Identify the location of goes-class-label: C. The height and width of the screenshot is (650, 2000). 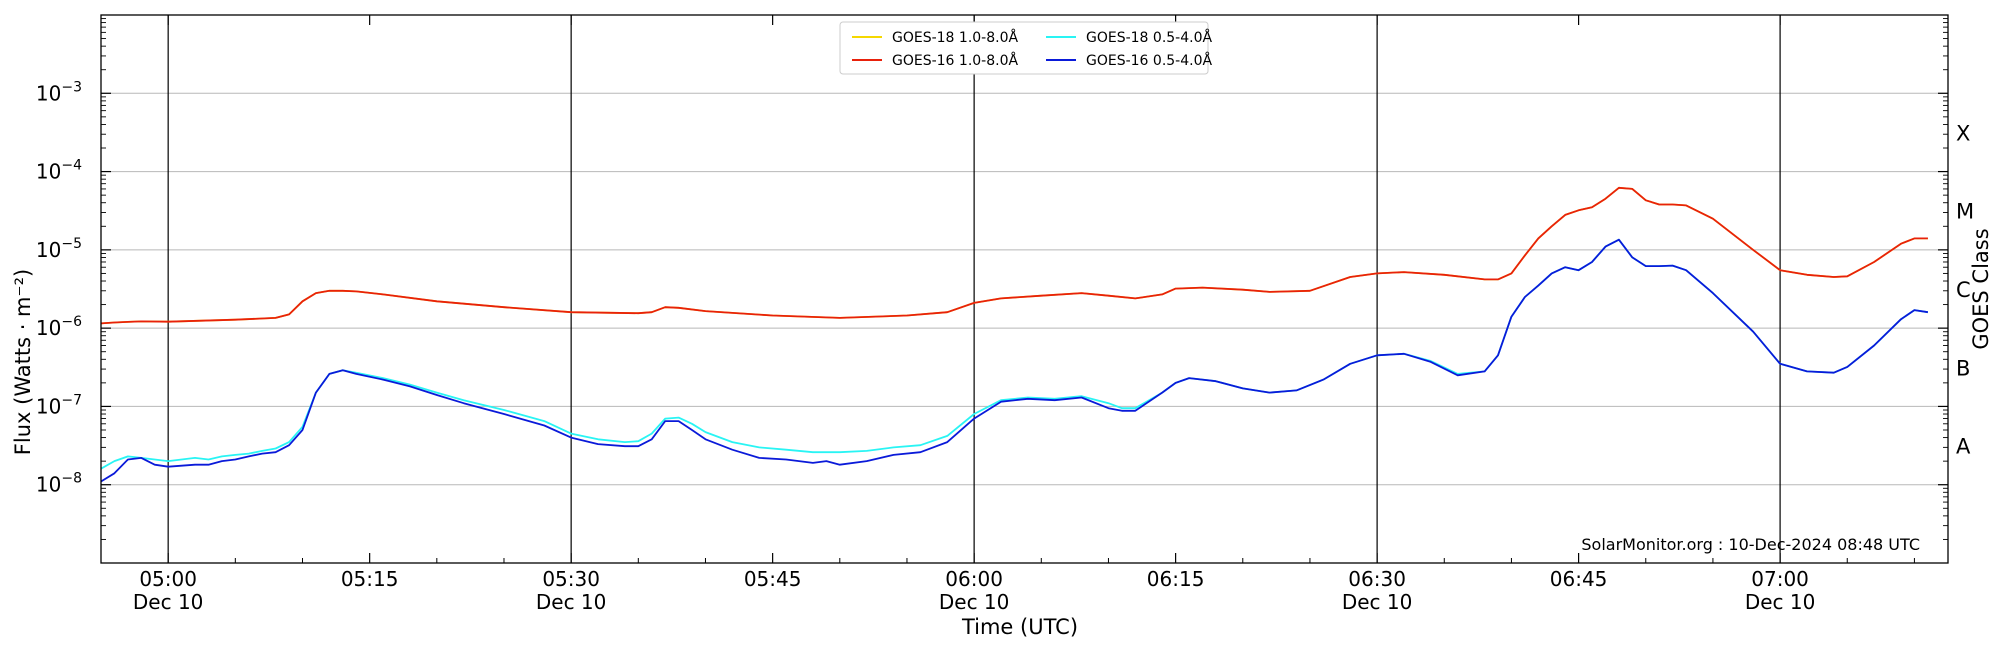
(1963, 290).